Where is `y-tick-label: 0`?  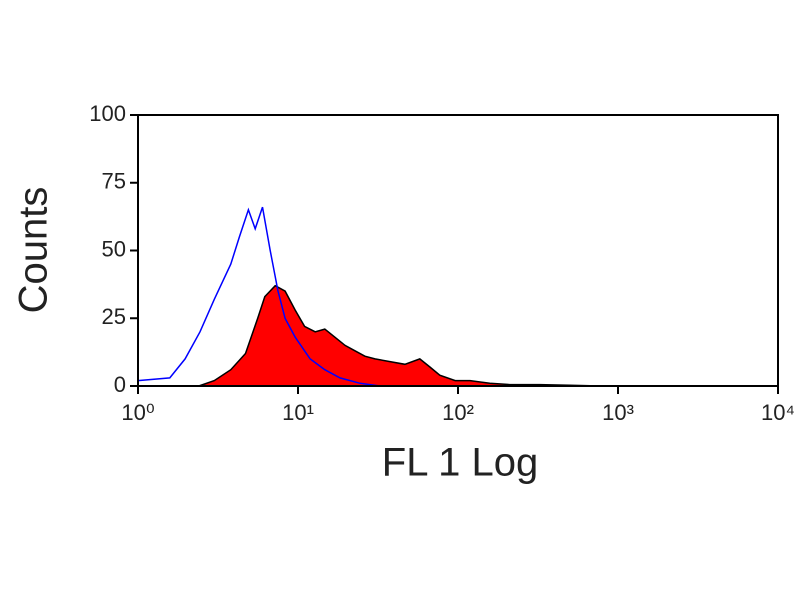 y-tick-label: 0 is located at coordinates (120, 384).